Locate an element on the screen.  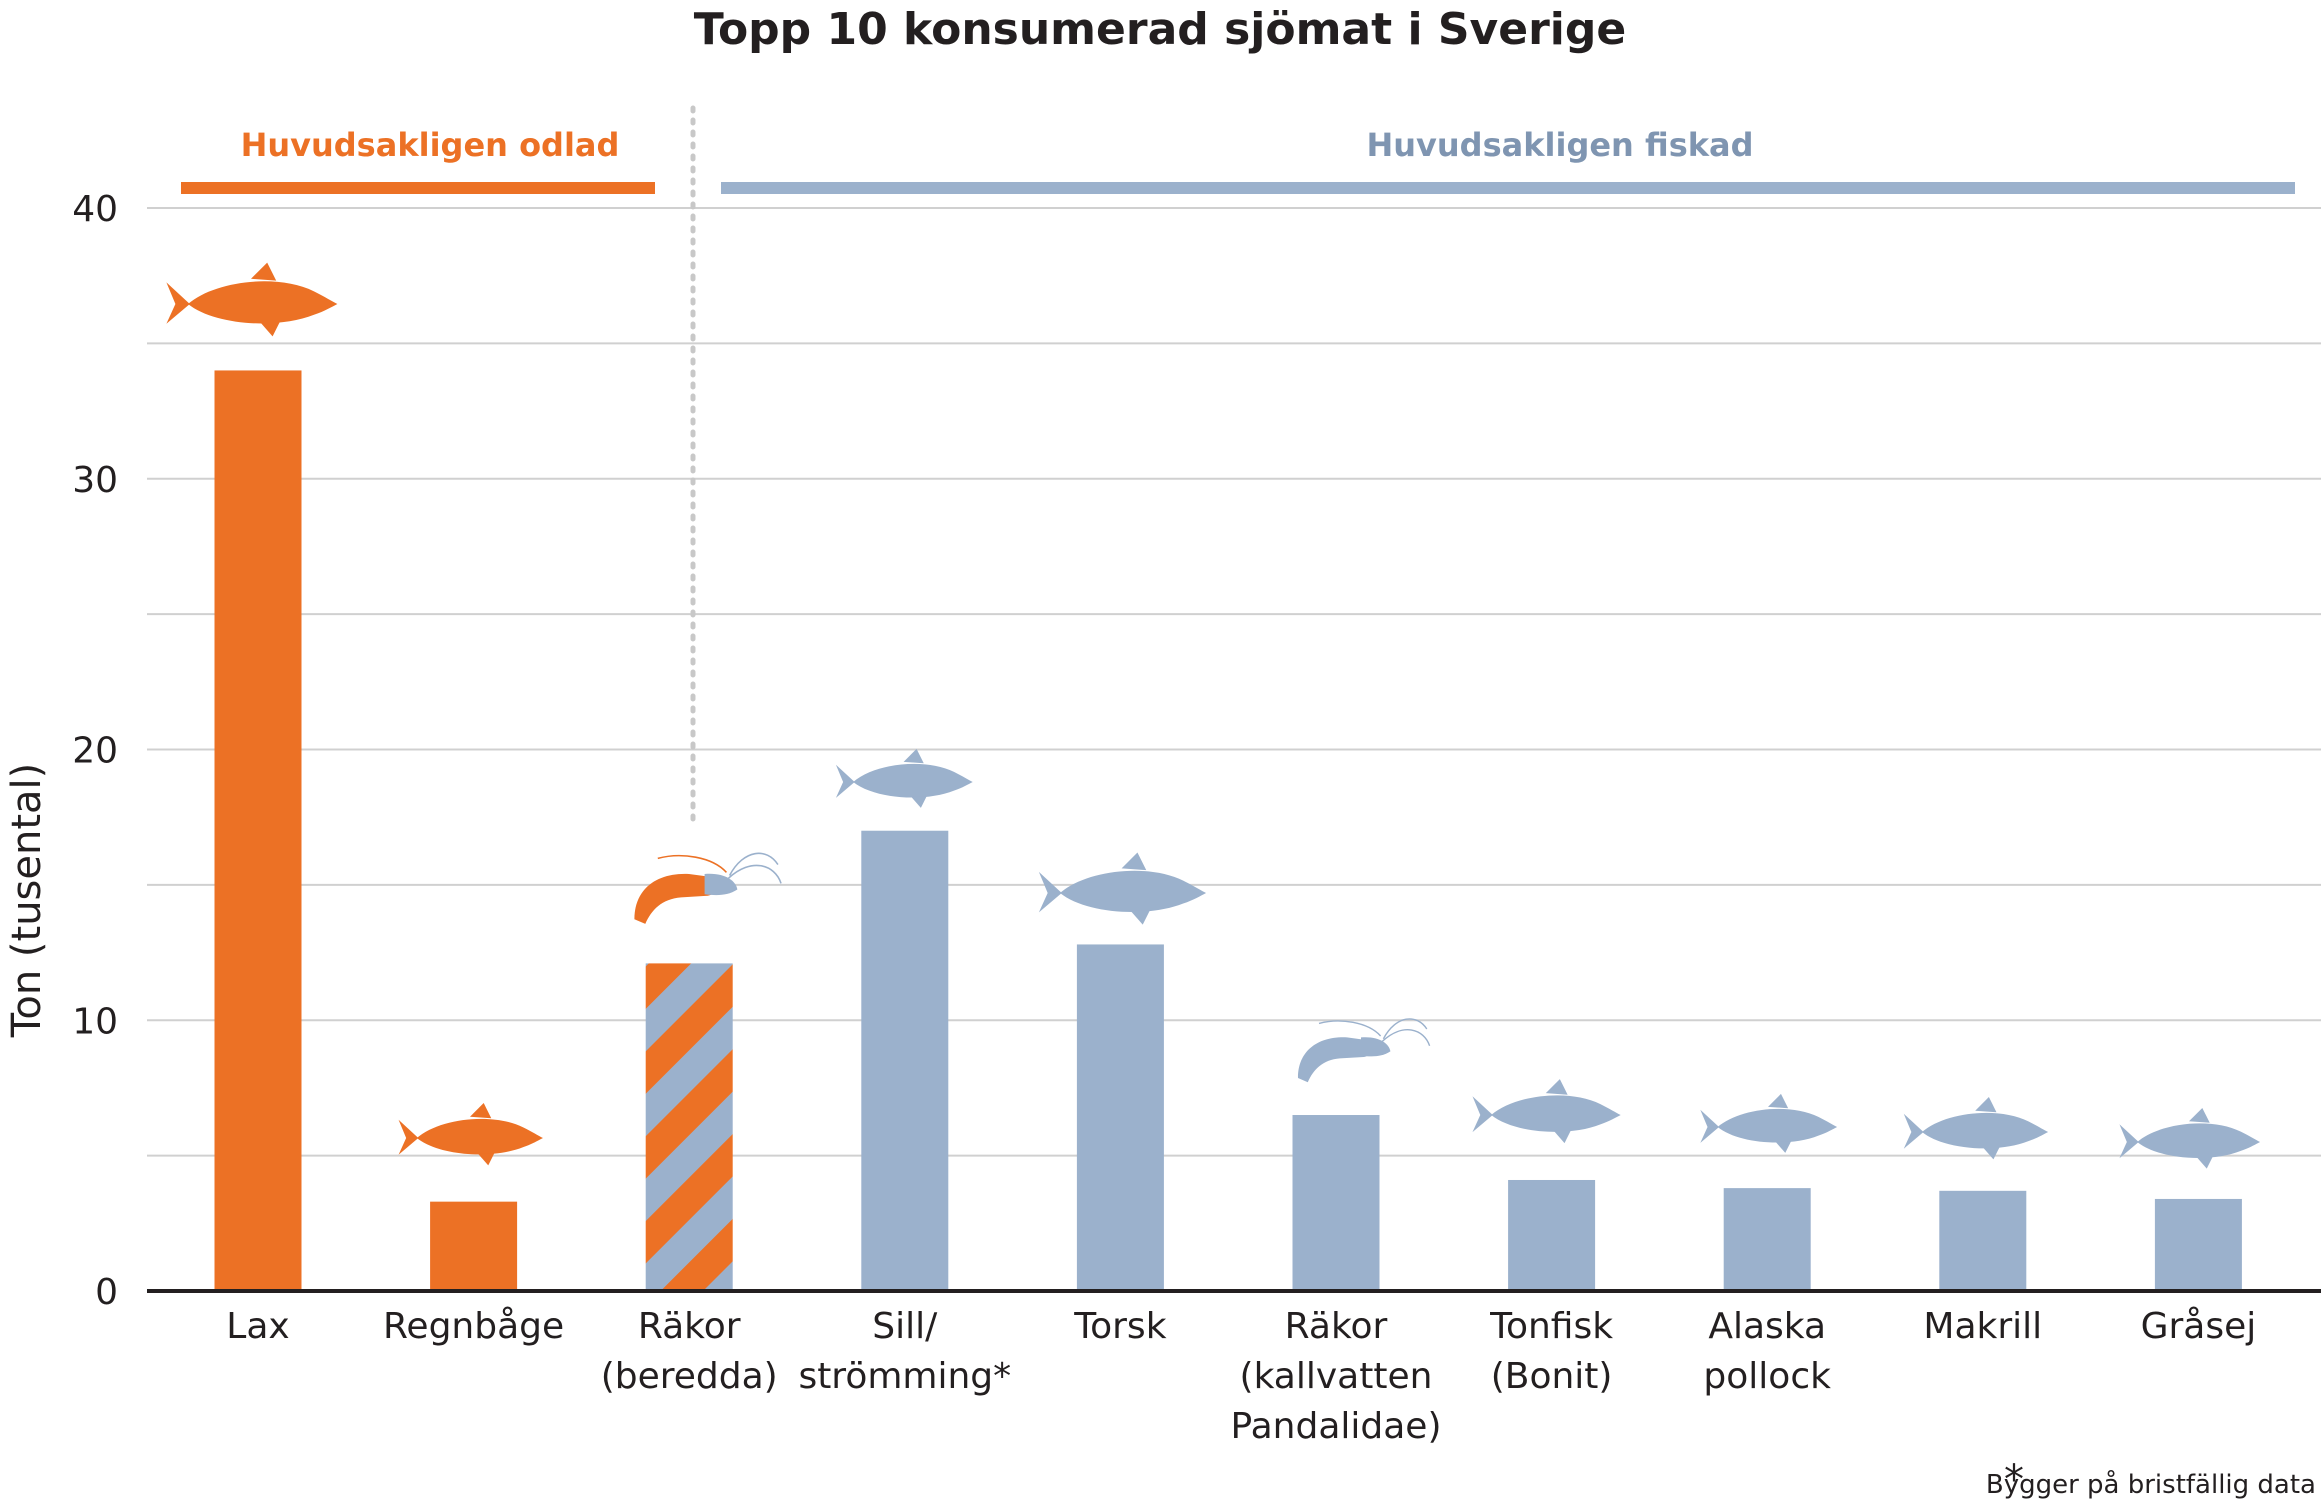
y-axis-label: Ton (tusental) is located at coordinates (27, 901).